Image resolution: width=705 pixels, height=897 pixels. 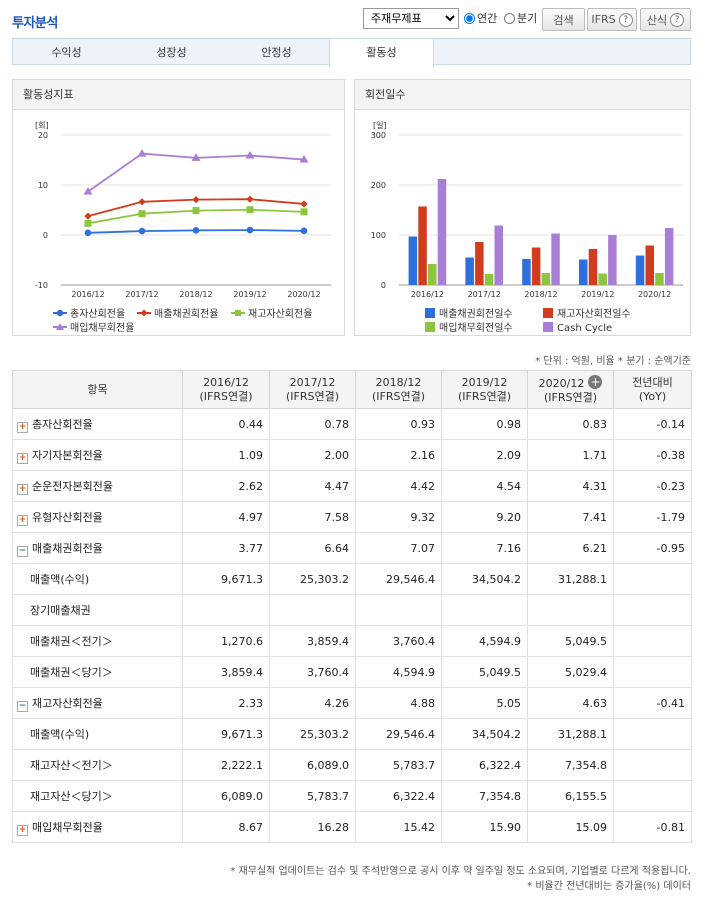 I want to click on basis-label: (IFRS연결), so click(x=398, y=396).